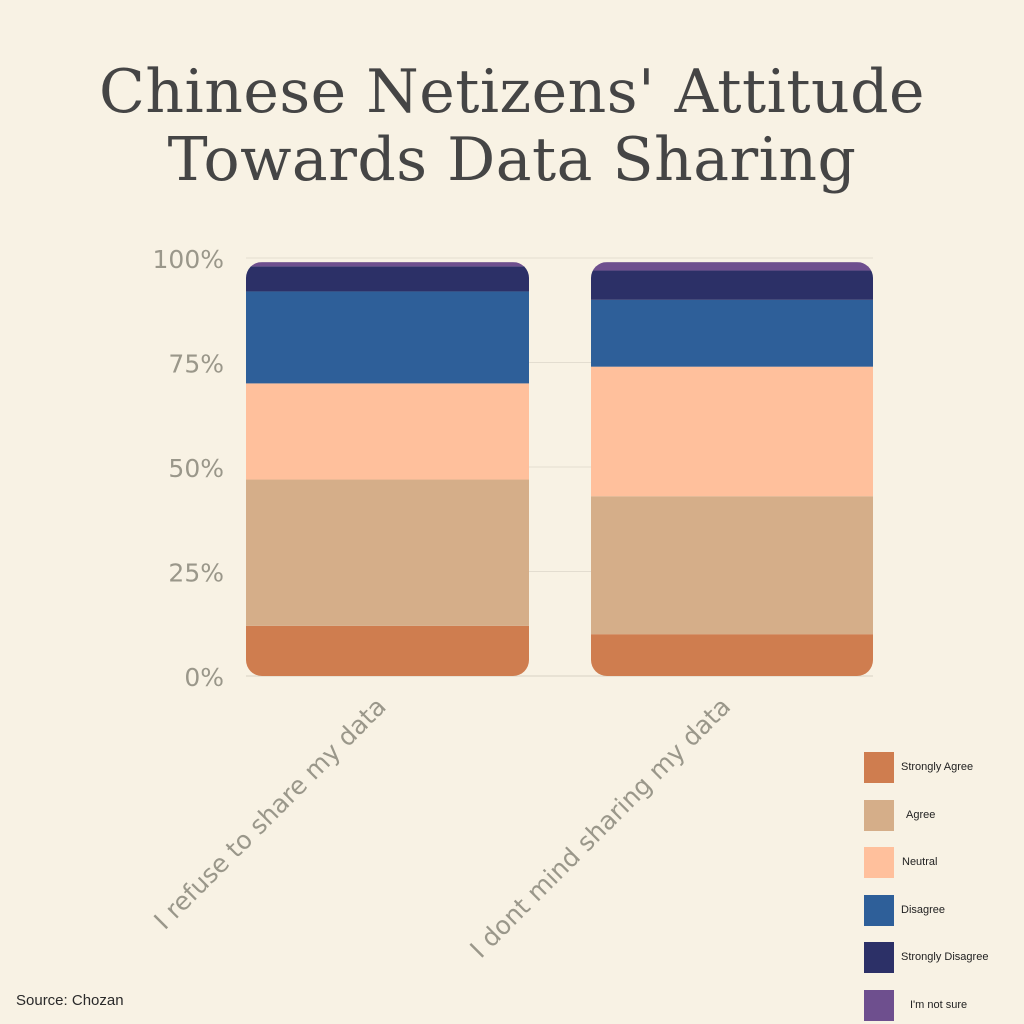  I want to click on chart-title-line-2: Towards Data Sharing, so click(512, 160).